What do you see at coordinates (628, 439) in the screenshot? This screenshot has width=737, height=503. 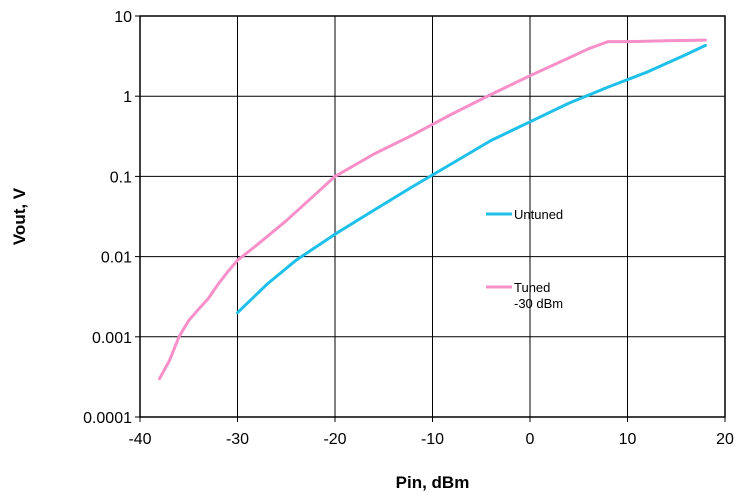 I see `x-tick-label: 10` at bounding box center [628, 439].